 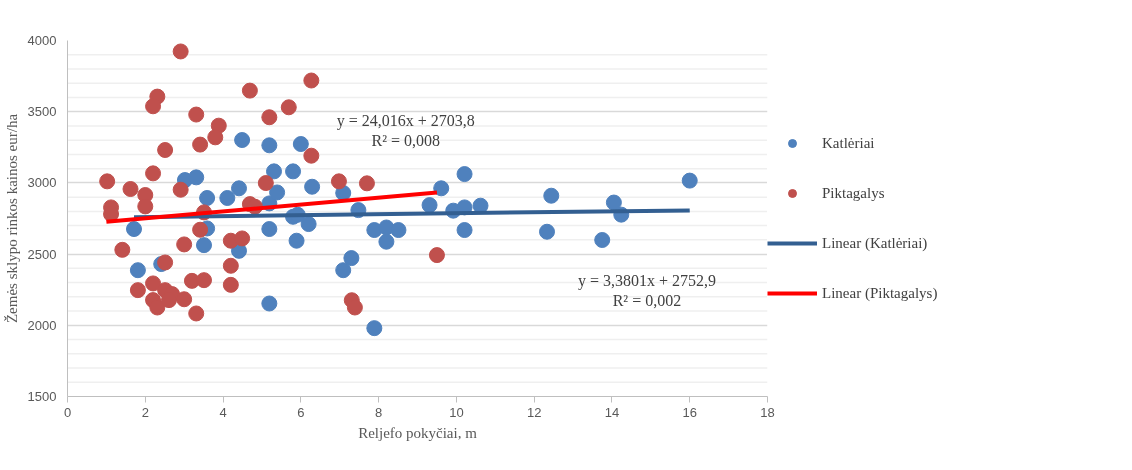 What do you see at coordinates (880, 293) in the screenshot?
I see `legend-label: Linear (Piktagalys)` at bounding box center [880, 293].